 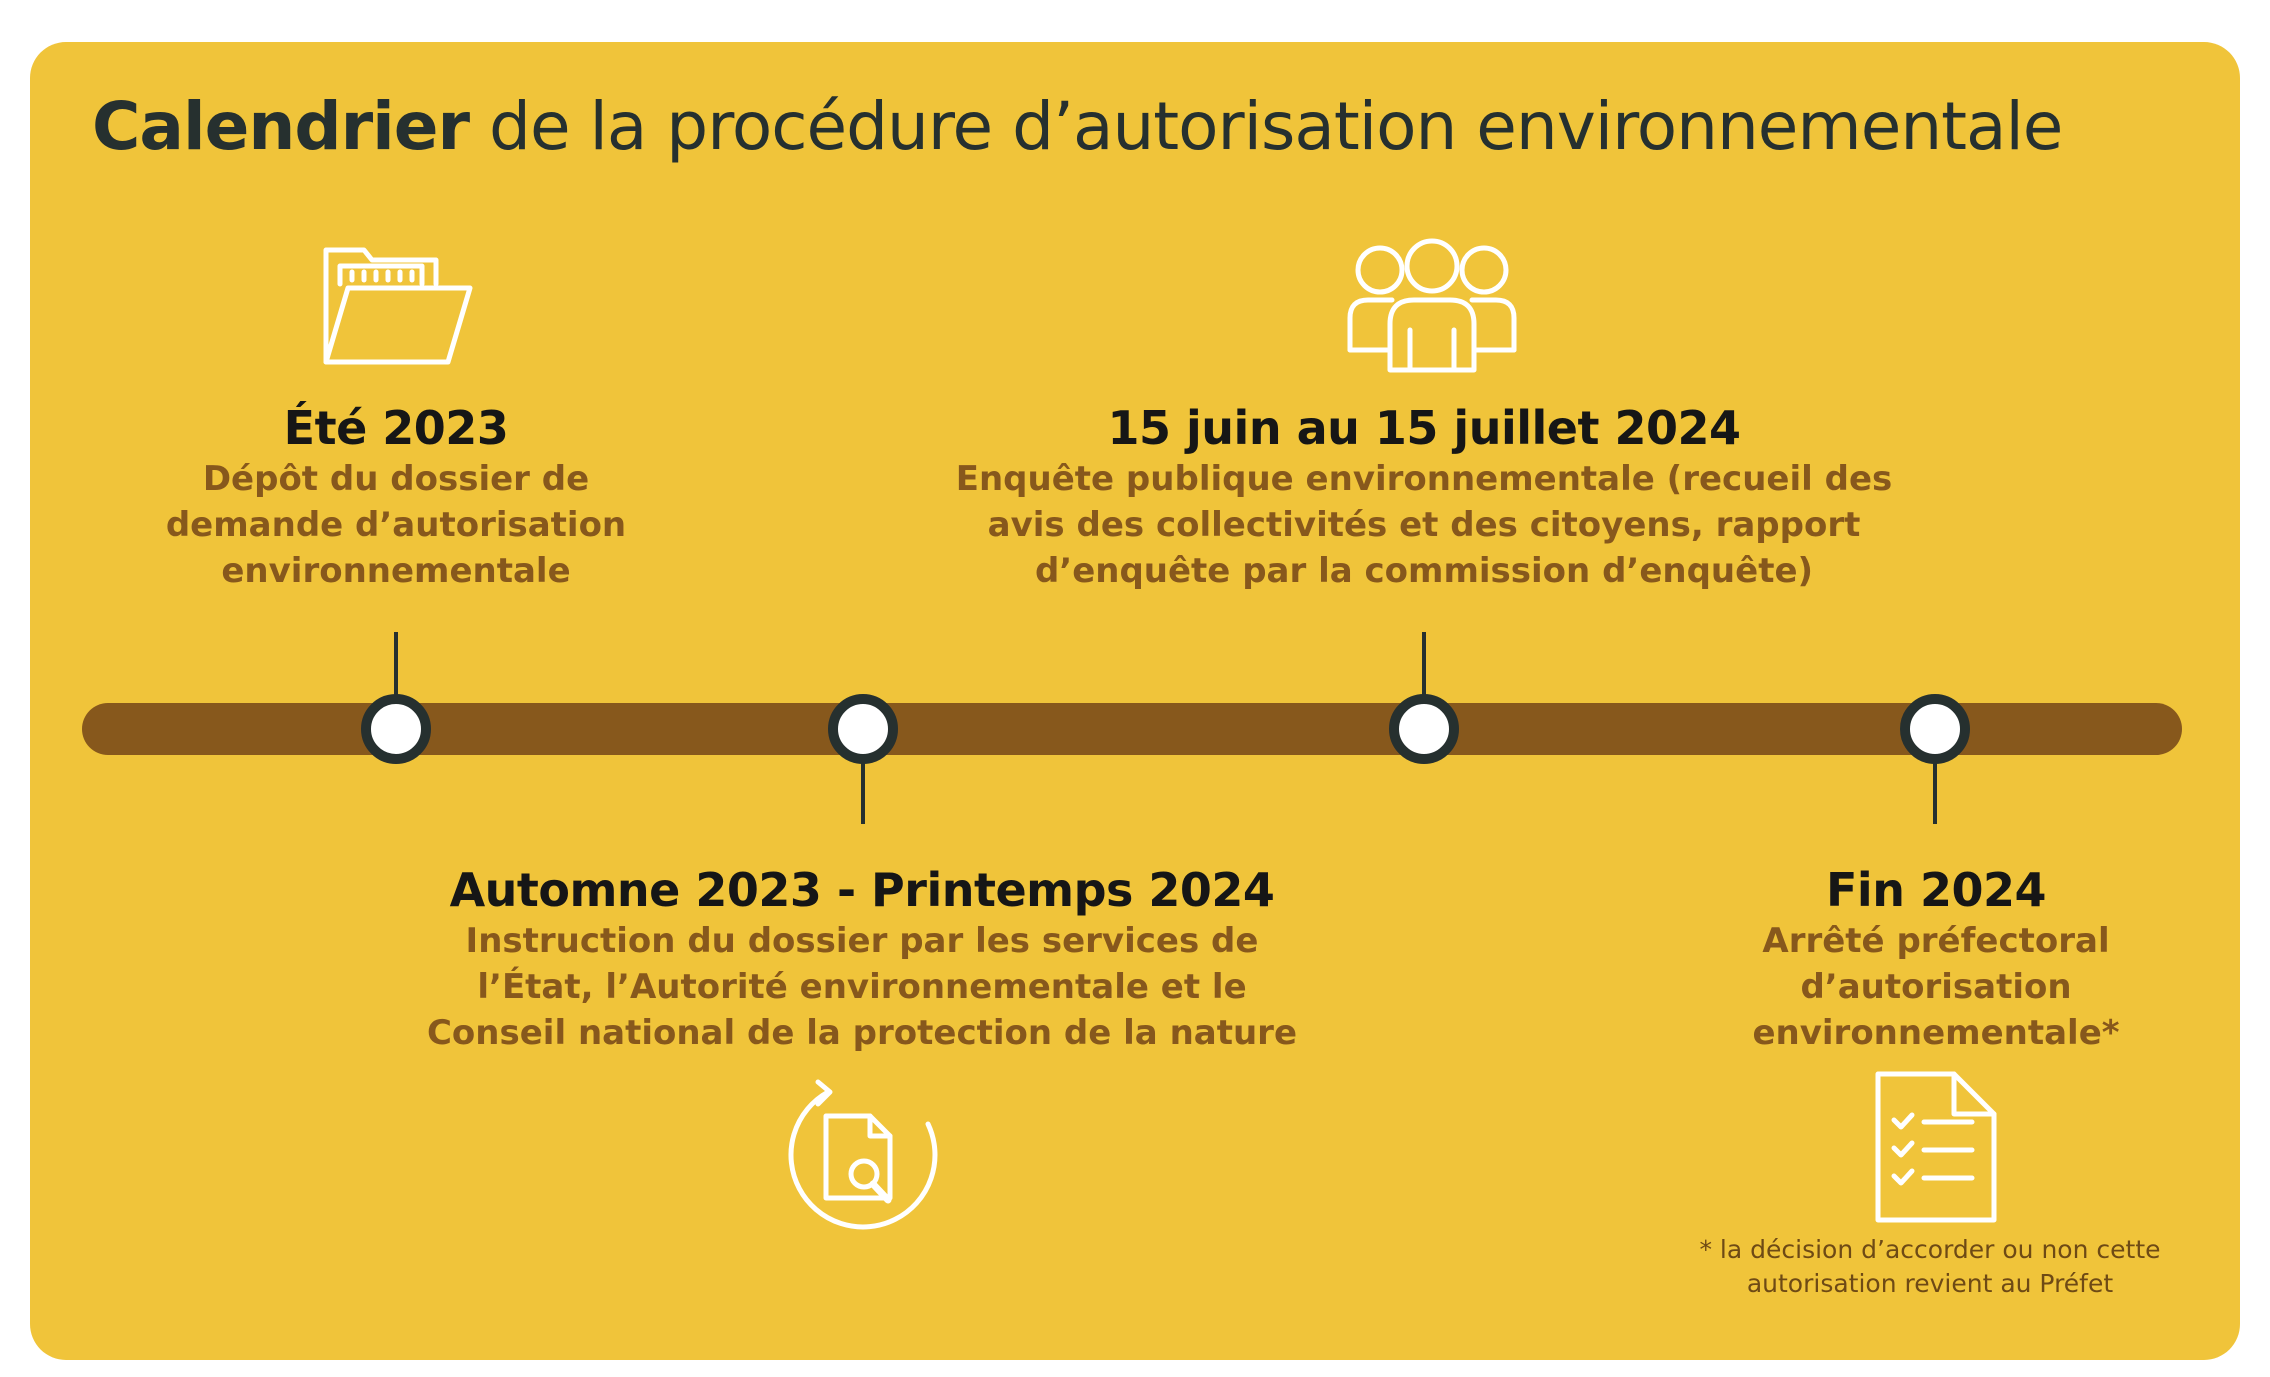 What do you see at coordinates (863, 1154) in the screenshot?
I see `document-search-icon` at bounding box center [863, 1154].